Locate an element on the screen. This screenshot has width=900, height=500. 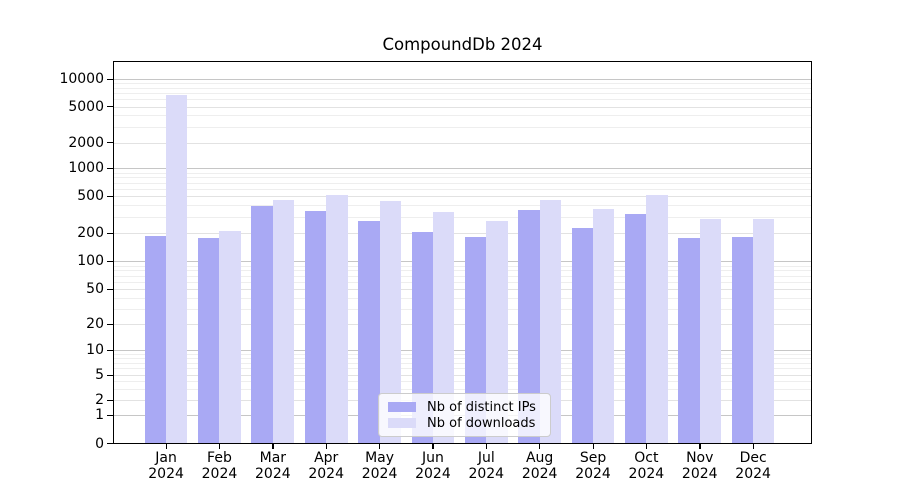
x-tick-label: Jan 2024 is located at coordinates (166, 466).